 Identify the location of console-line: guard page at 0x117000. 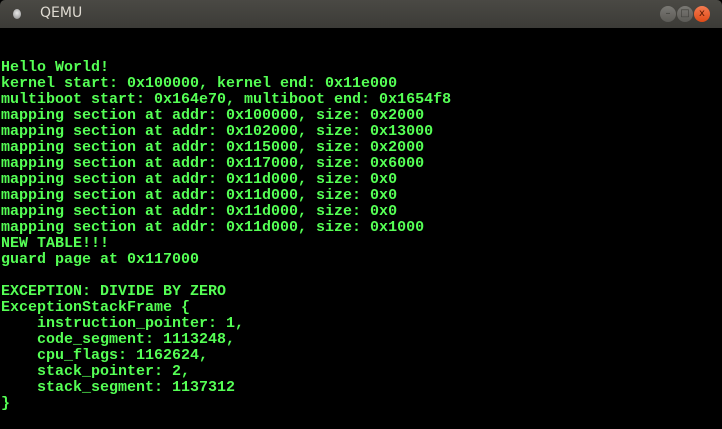
(100, 259).